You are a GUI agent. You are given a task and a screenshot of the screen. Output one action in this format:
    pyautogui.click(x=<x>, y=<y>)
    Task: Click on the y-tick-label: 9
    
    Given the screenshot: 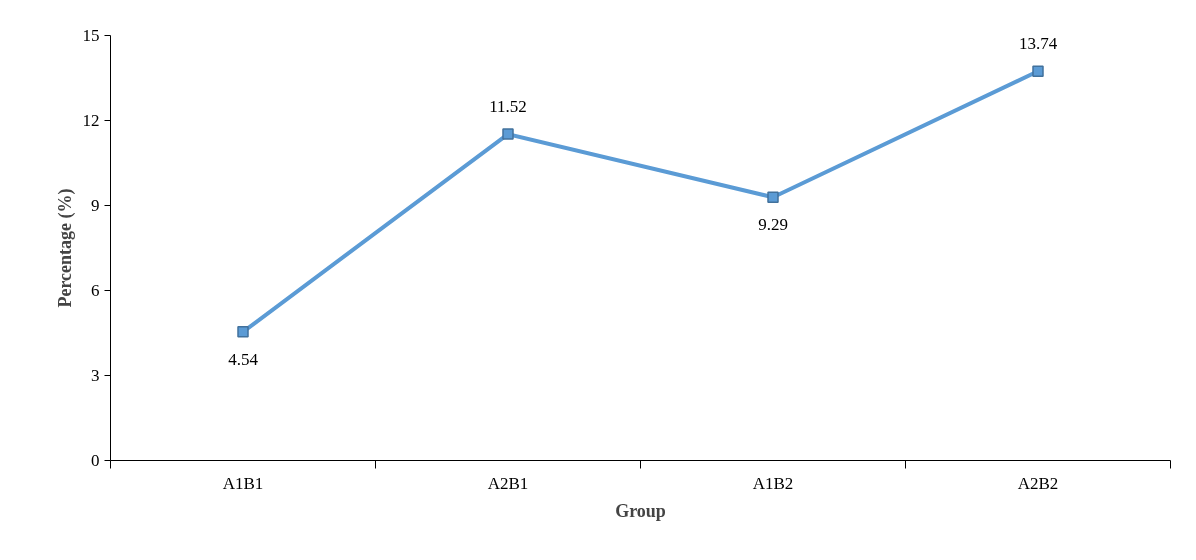 What is the action you would take?
    pyautogui.click(x=95, y=205)
    